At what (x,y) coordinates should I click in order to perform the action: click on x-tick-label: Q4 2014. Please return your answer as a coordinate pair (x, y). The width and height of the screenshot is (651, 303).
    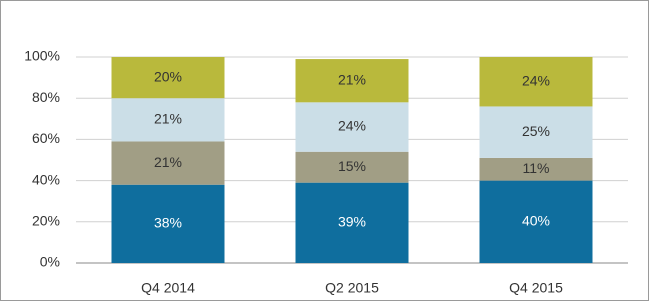
    Looking at the image, I should click on (168, 288).